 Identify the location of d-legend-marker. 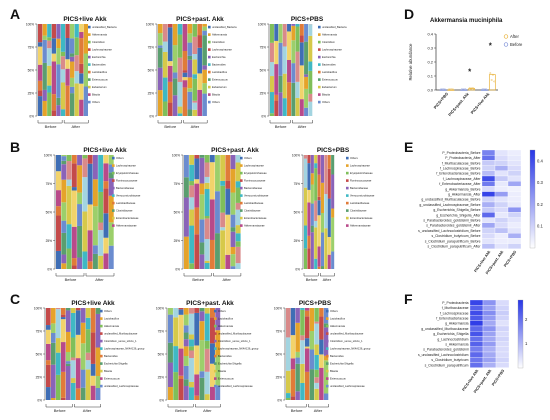
(506, 36).